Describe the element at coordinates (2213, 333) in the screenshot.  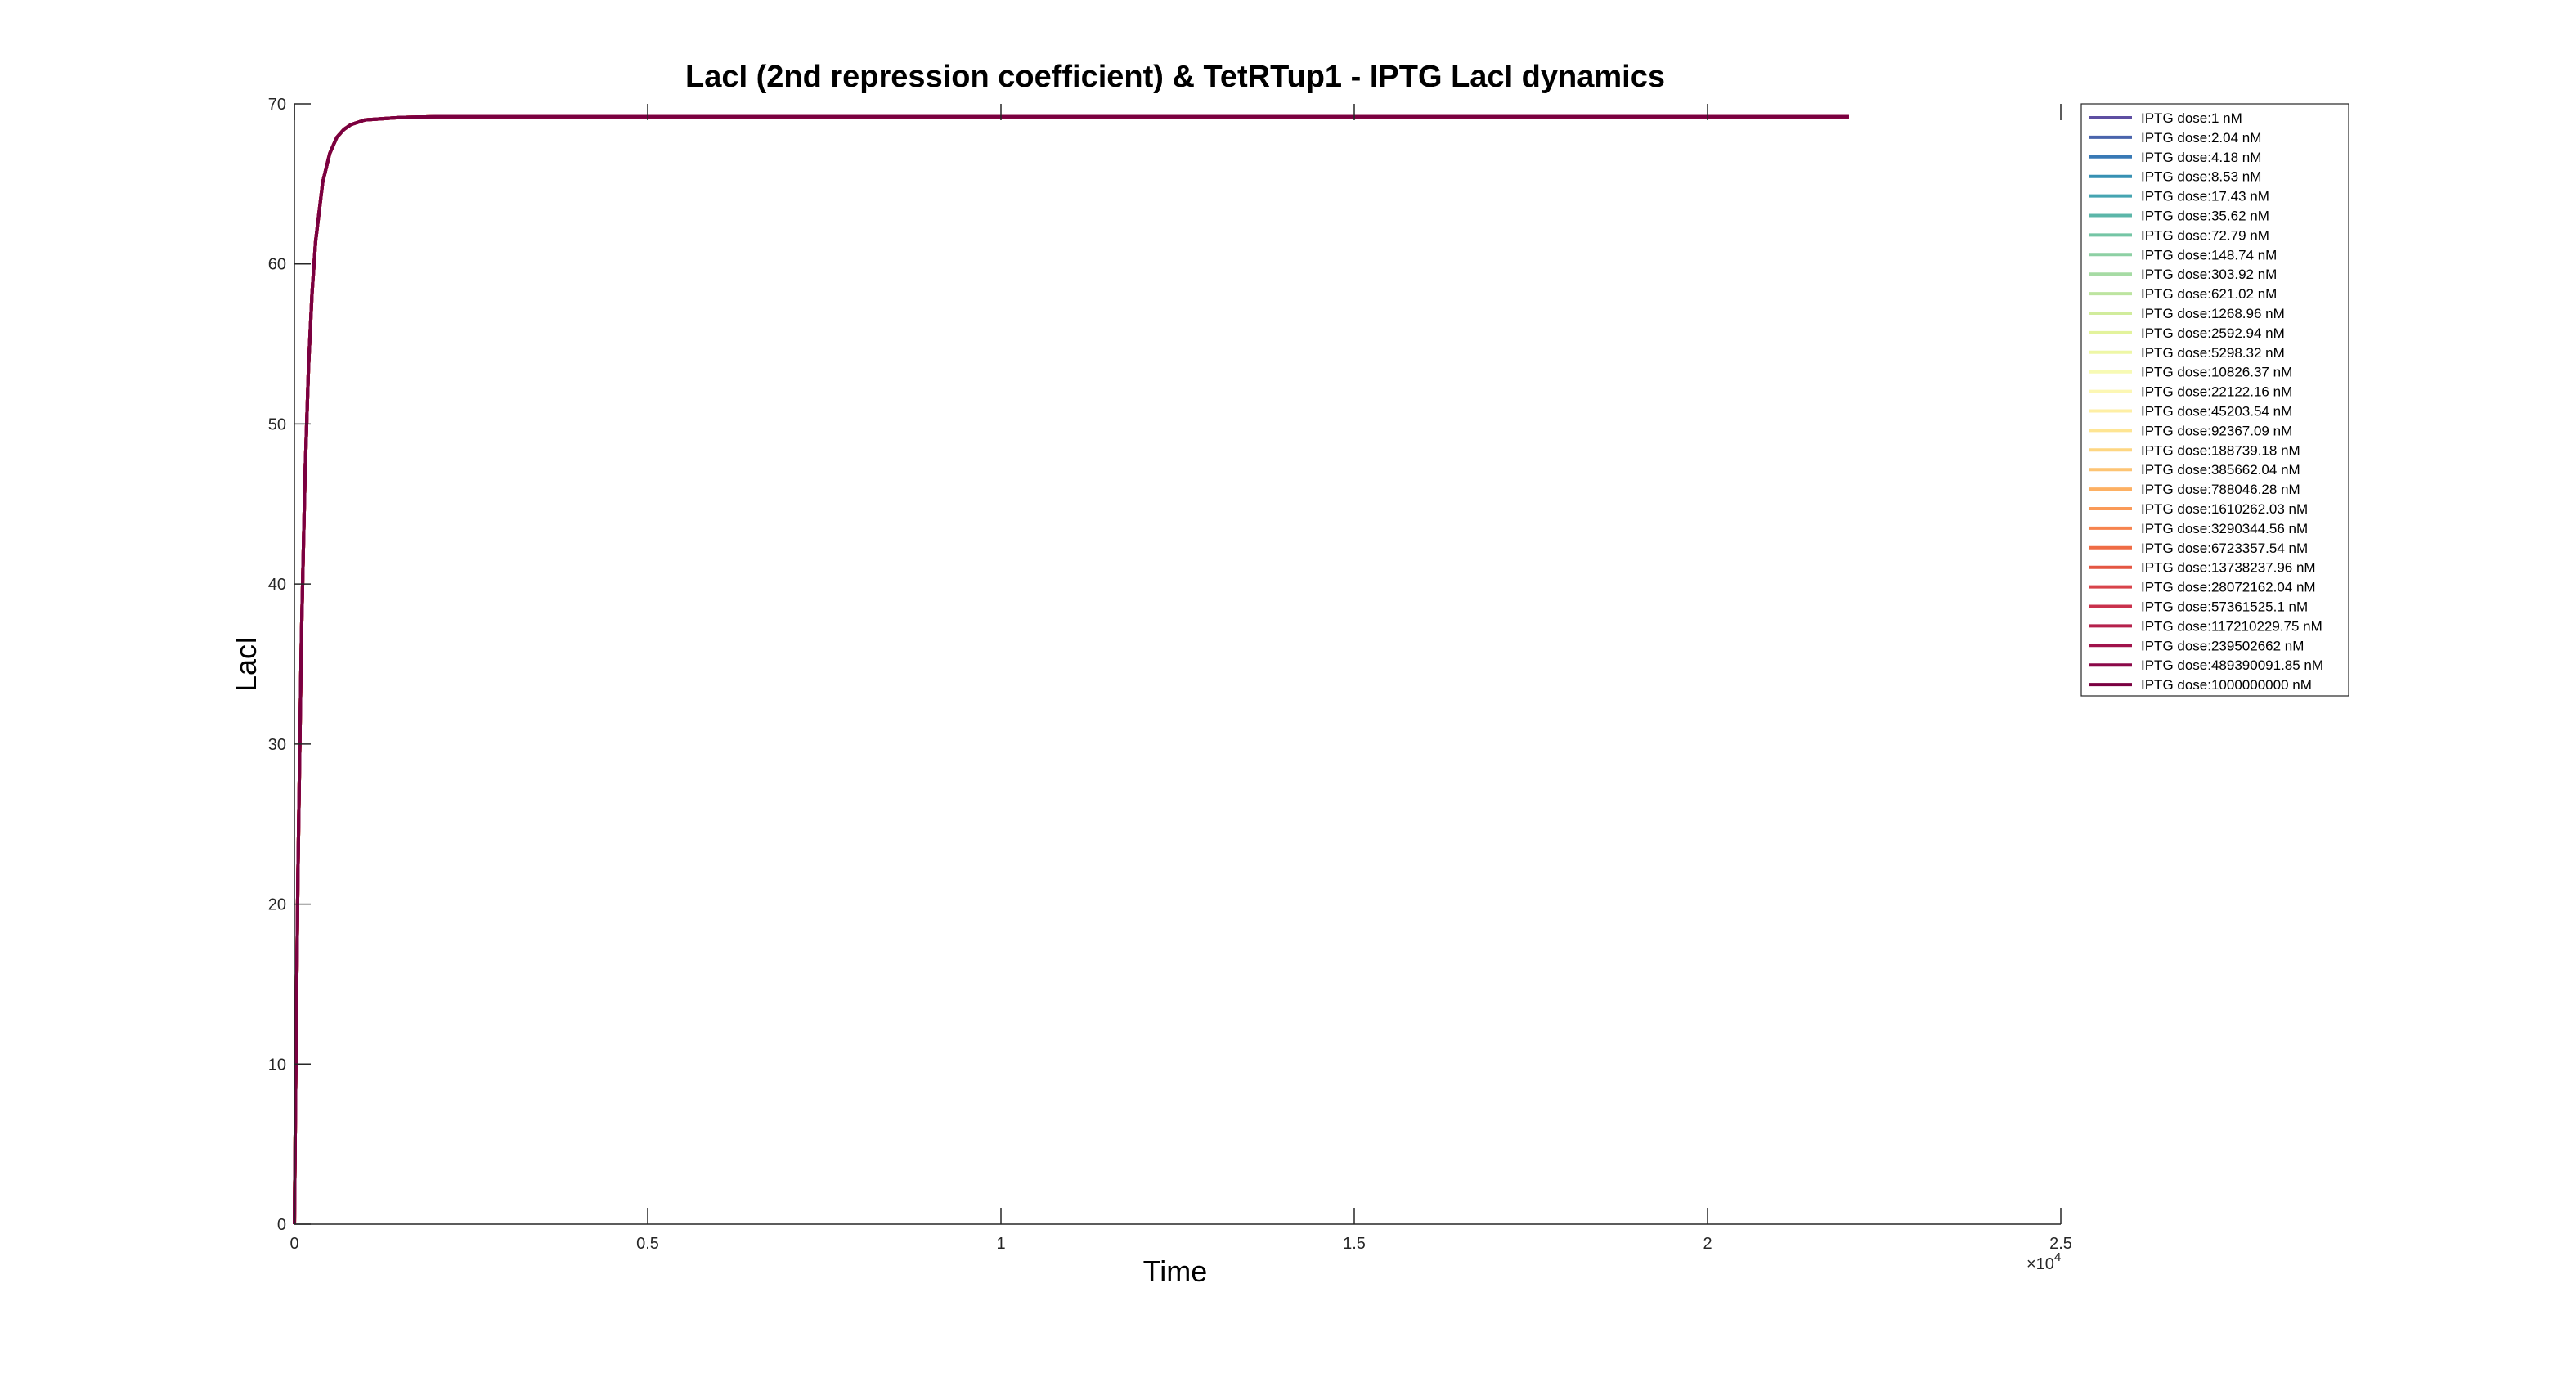
I see `legend-label: IPTG dose:2592.94 nM` at that location.